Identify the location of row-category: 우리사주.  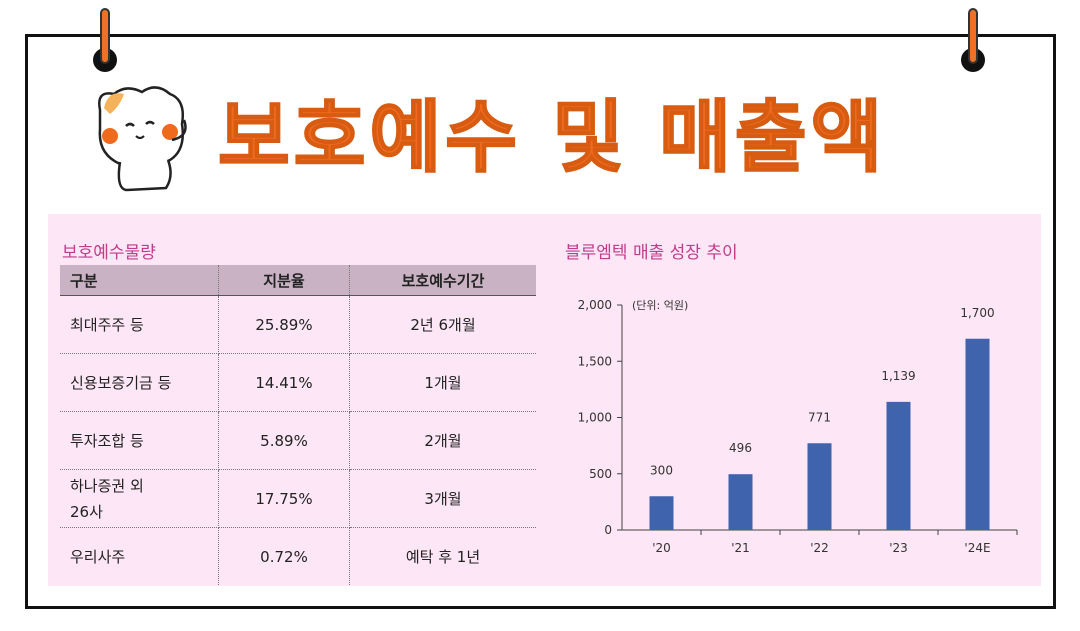
(139, 556).